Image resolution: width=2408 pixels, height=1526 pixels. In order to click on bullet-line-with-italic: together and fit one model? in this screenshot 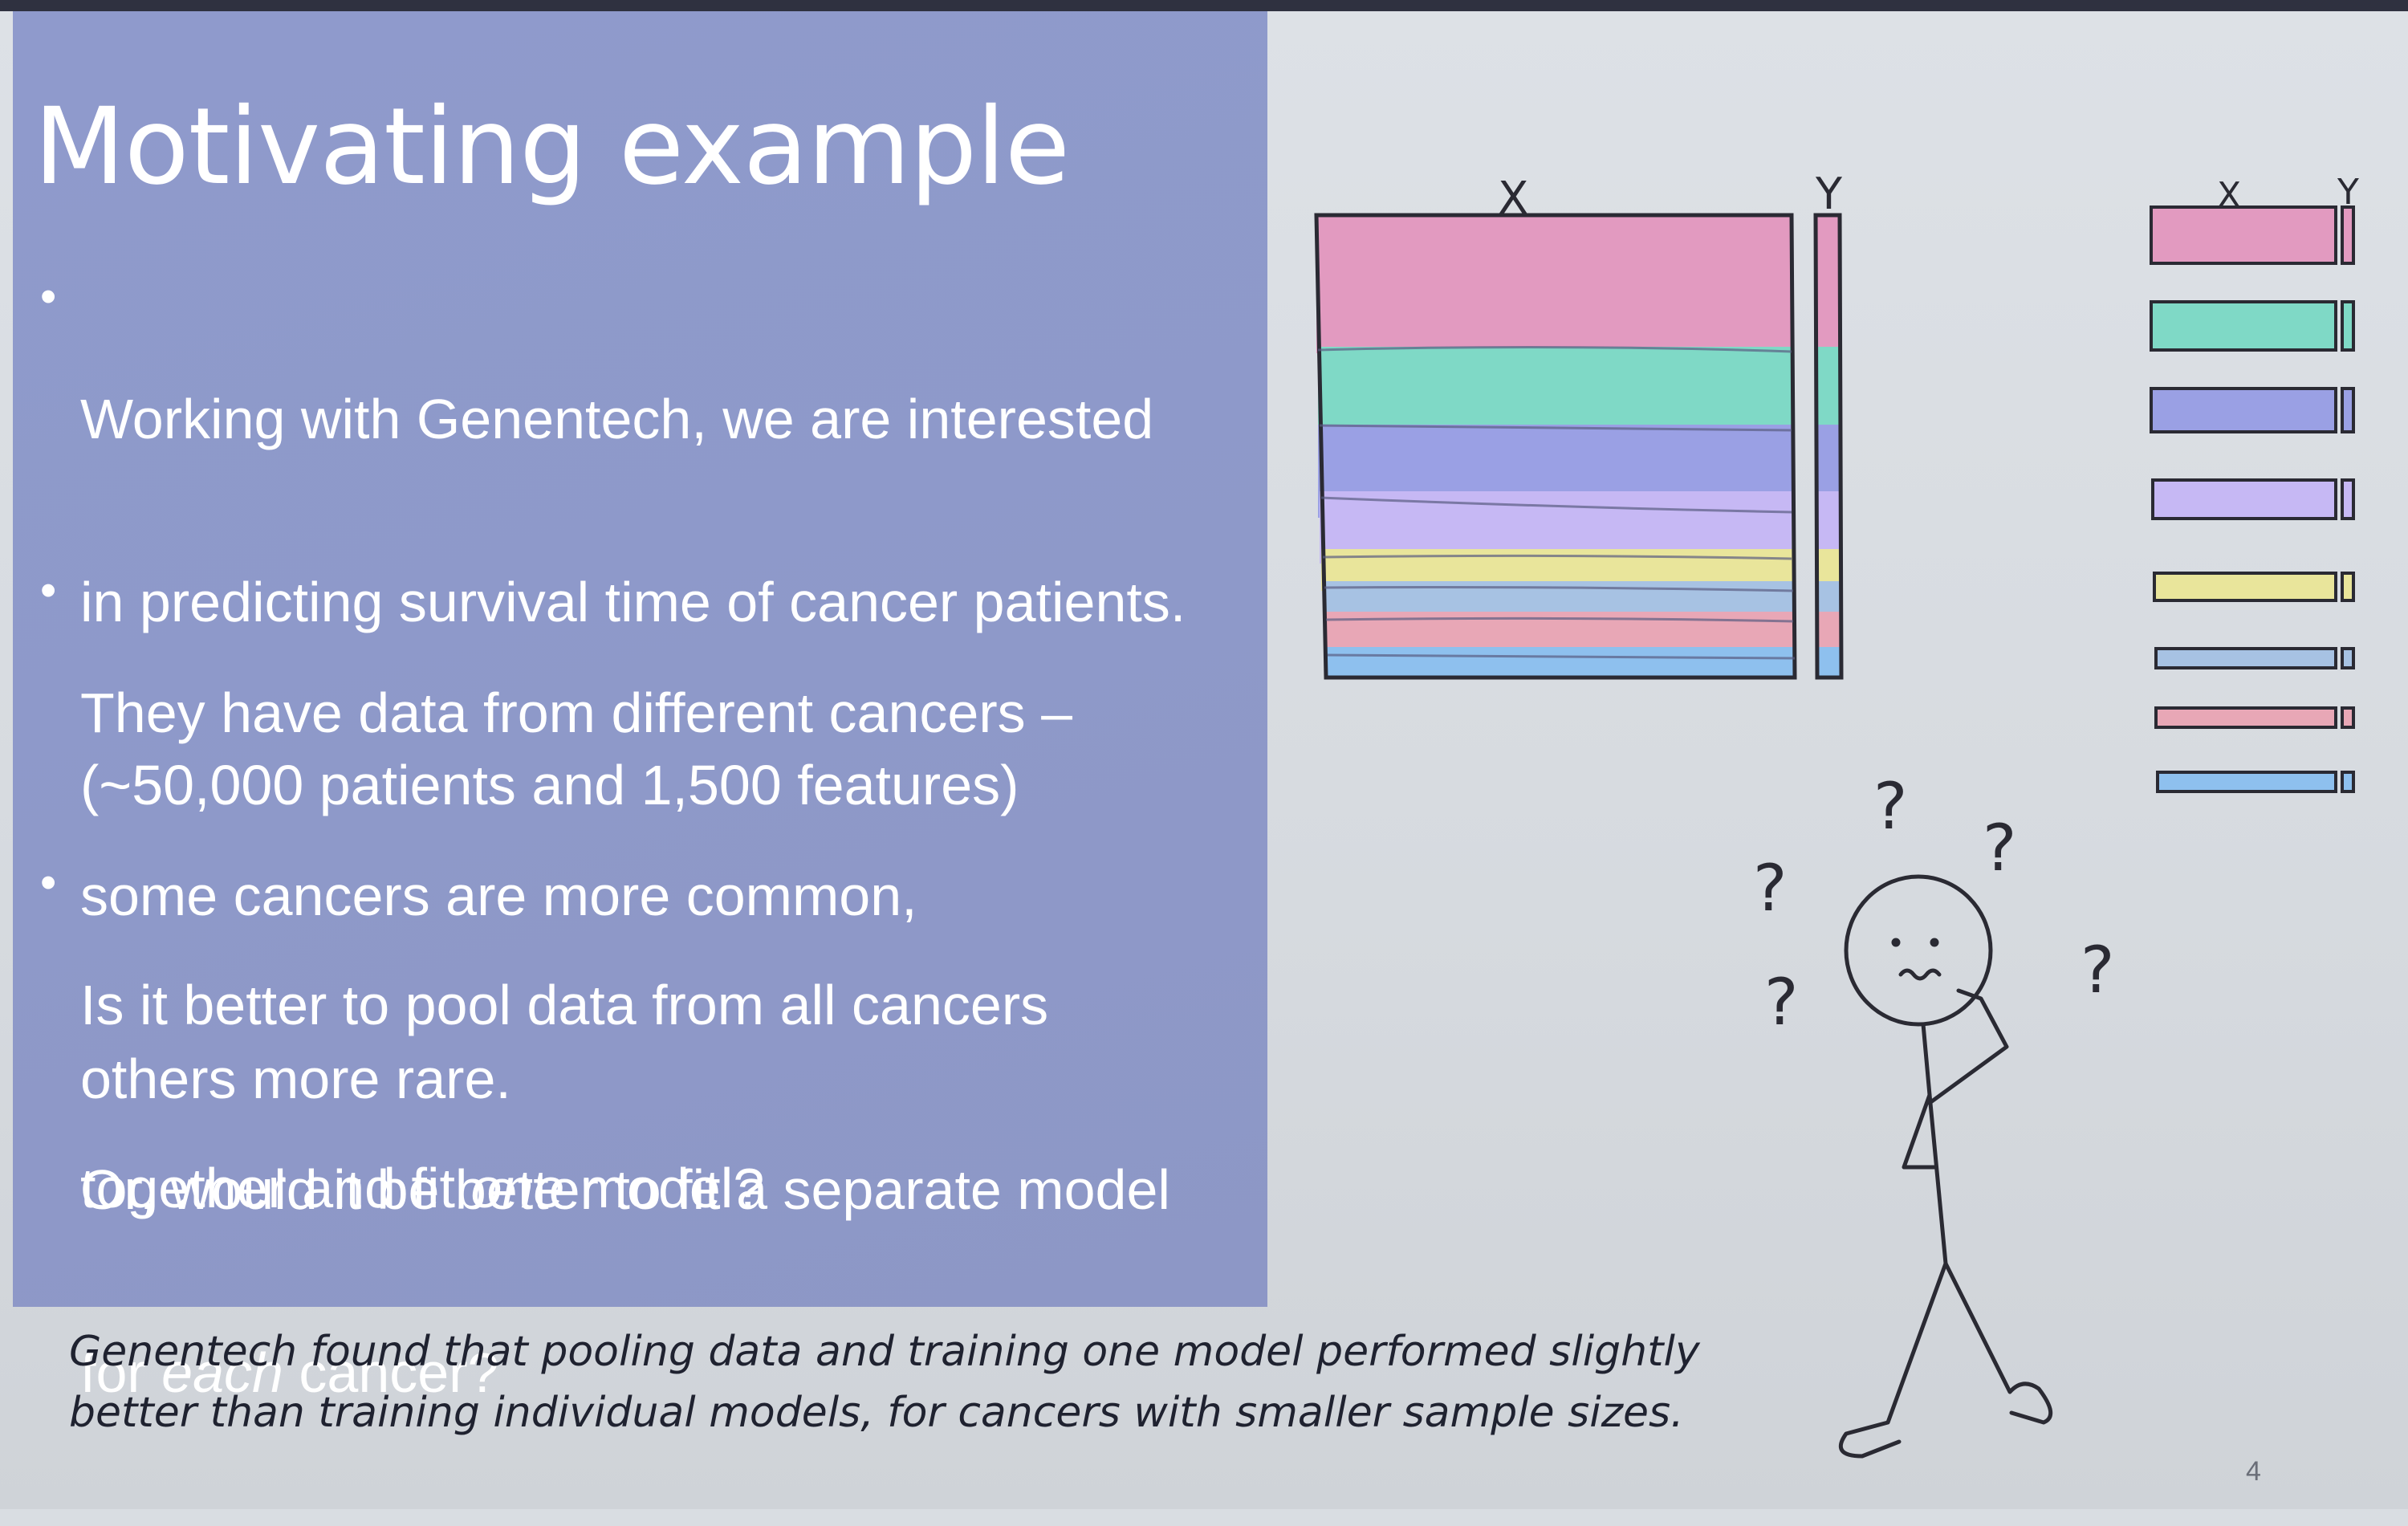, I will do `click(422, 1188)`.